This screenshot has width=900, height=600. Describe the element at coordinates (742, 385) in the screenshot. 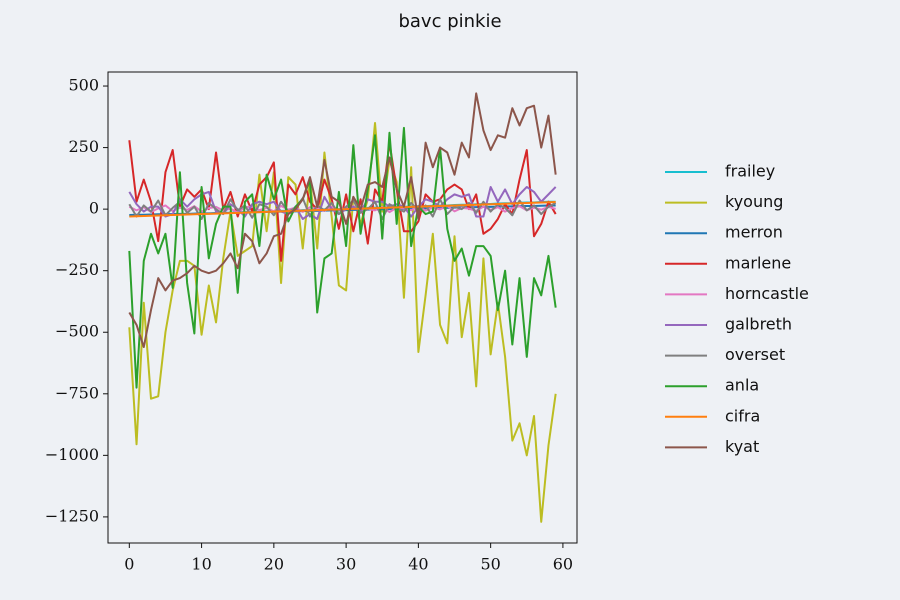

I see `legend-label: anla` at that location.